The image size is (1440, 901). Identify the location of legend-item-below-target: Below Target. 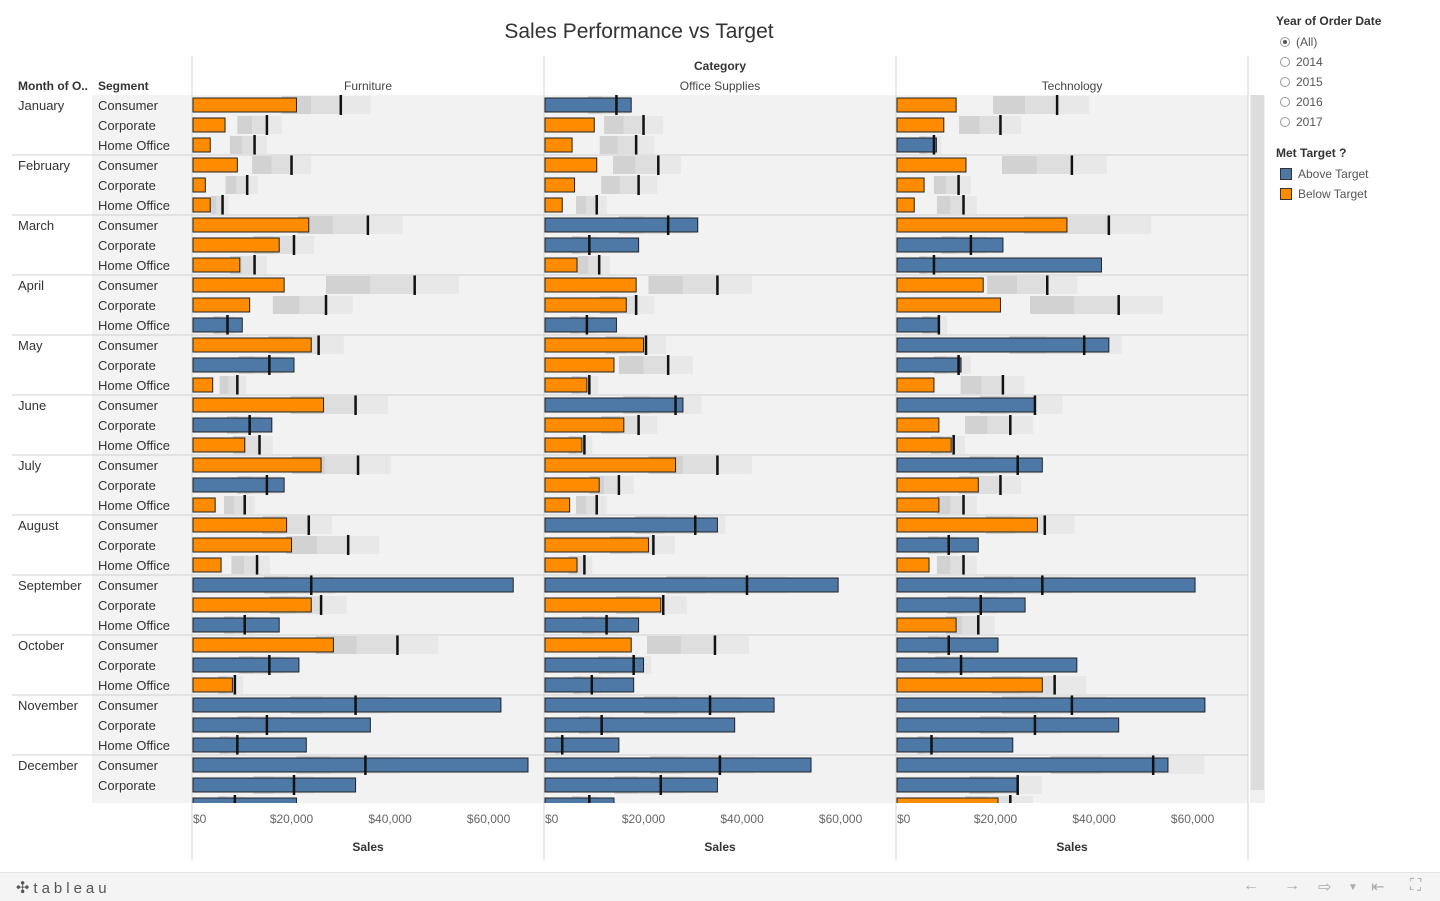
(1356, 194).